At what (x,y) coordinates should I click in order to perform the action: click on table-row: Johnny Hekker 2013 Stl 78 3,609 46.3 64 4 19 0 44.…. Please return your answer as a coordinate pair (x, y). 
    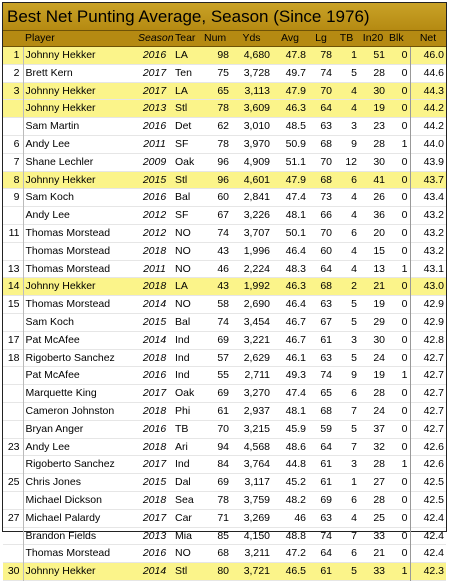
    Looking at the image, I should click on (224, 108).